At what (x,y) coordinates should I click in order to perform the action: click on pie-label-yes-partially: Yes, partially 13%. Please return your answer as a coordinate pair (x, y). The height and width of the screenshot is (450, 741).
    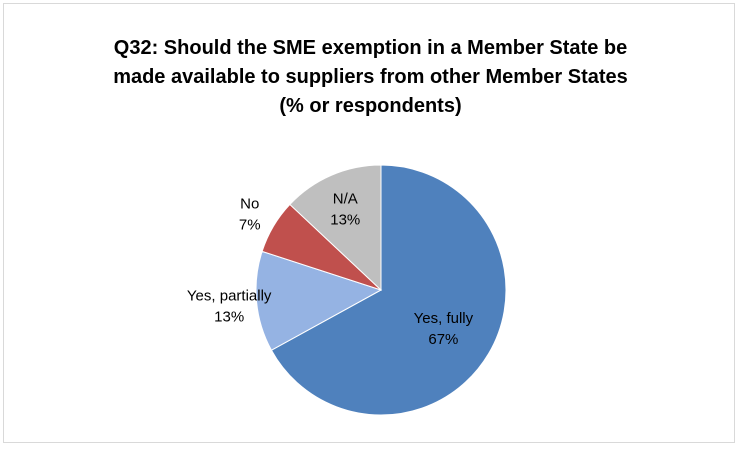
    Looking at the image, I should click on (229, 306).